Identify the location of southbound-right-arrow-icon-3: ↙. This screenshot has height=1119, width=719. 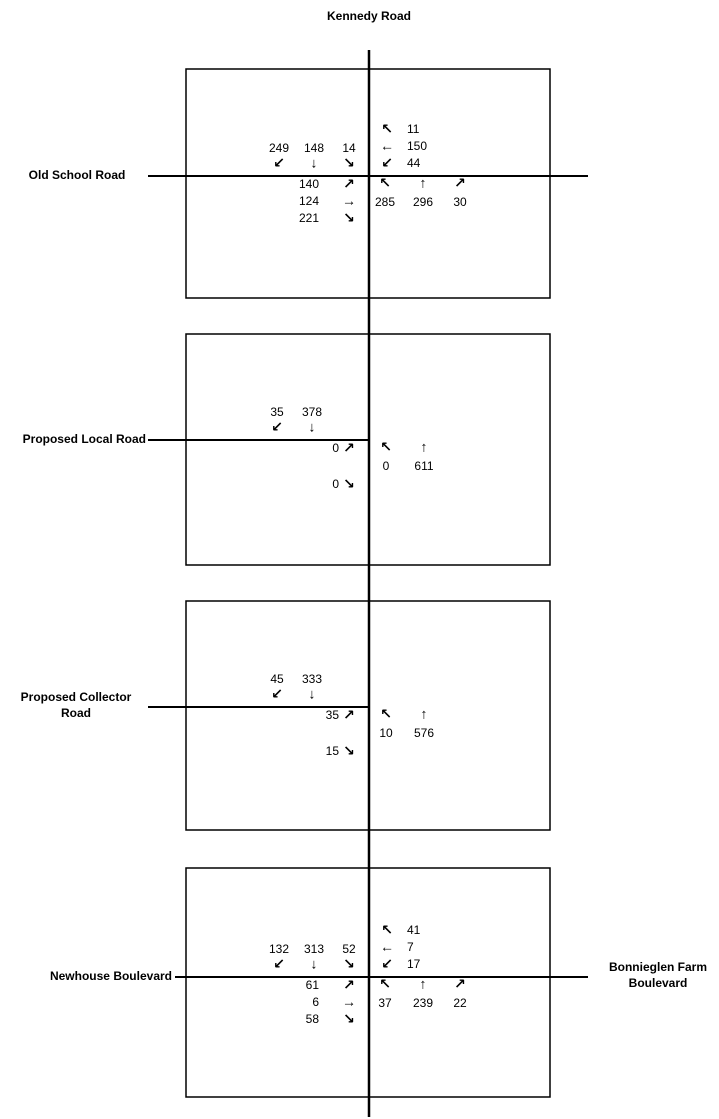
(277, 694).